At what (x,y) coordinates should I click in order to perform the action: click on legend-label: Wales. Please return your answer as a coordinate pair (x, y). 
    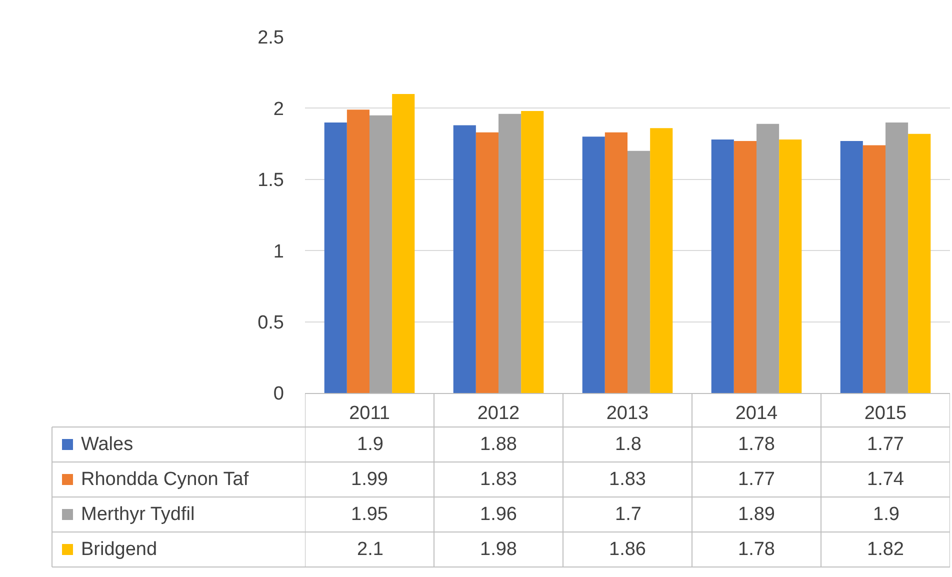
    Looking at the image, I should click on (107, 444).